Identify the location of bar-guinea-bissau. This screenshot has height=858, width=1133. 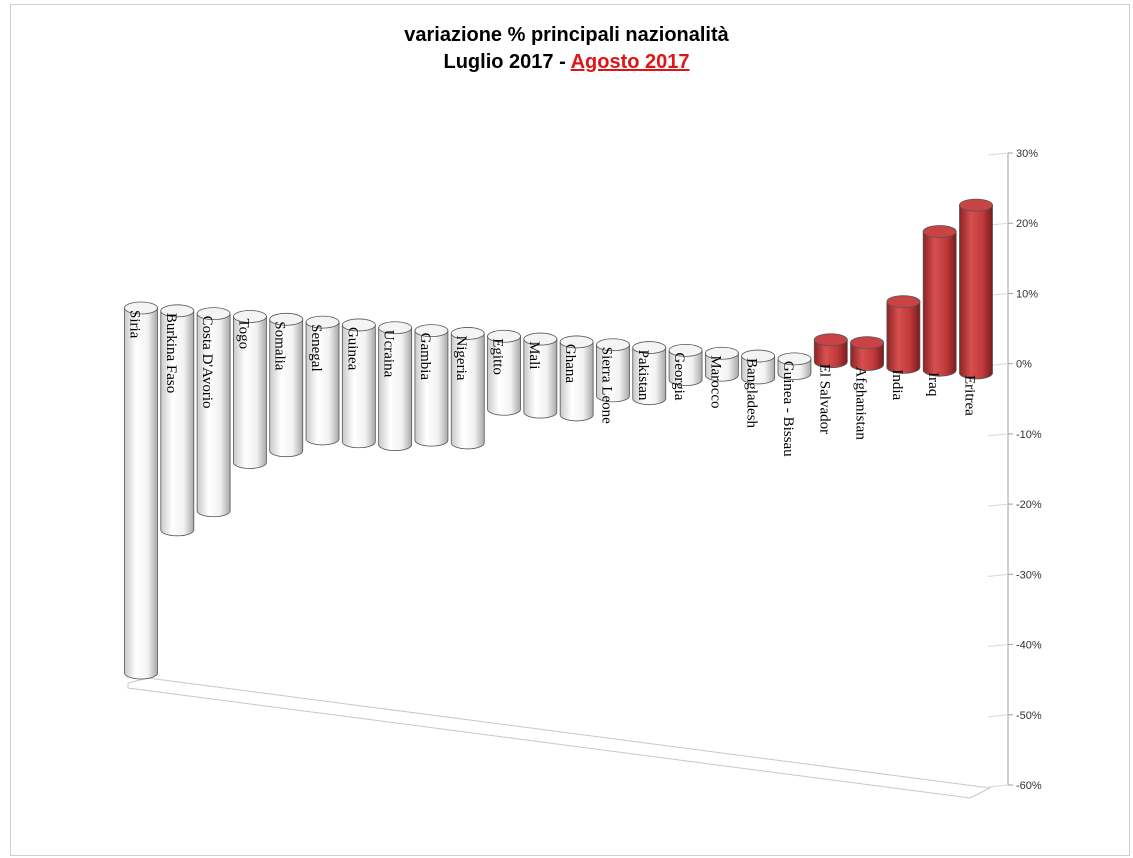
(794, 366).